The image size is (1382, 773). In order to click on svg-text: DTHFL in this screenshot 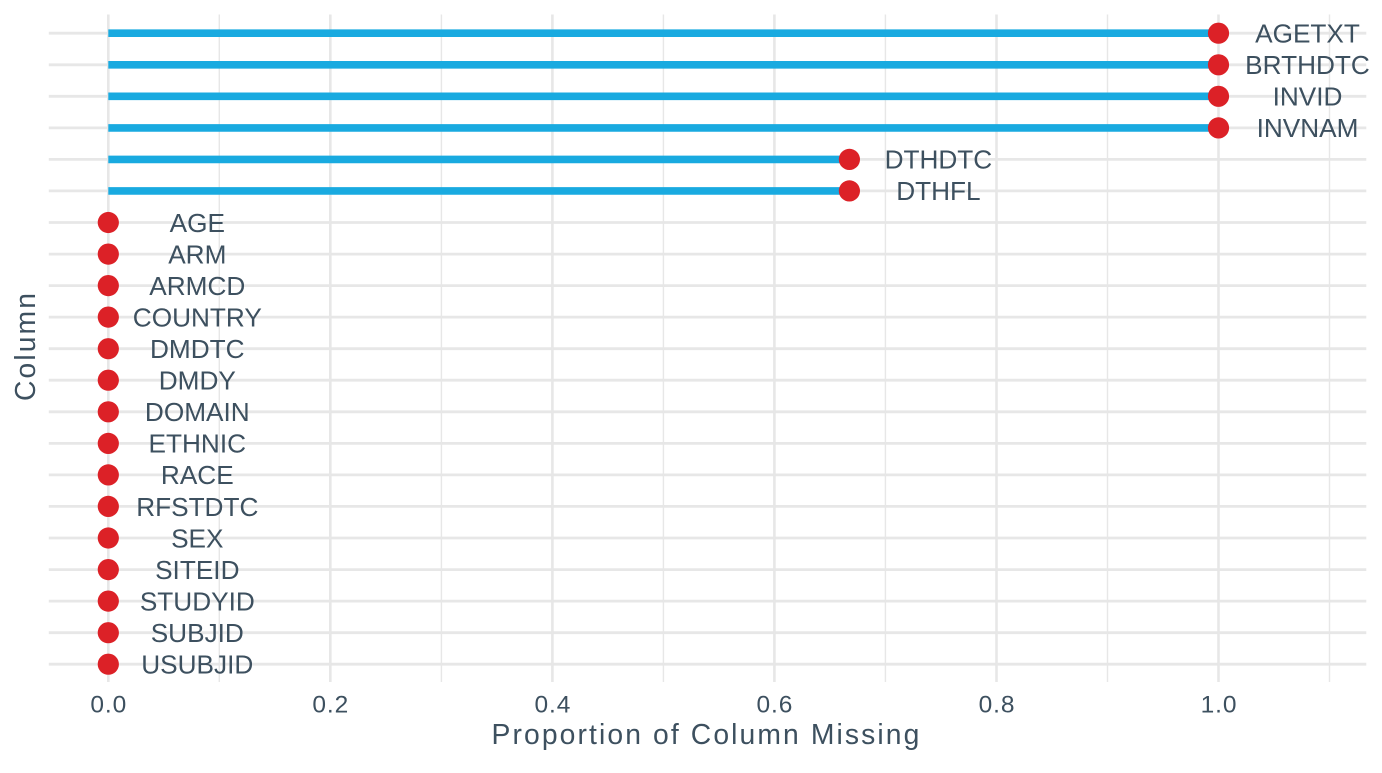, I will do `click(938, 191)`.